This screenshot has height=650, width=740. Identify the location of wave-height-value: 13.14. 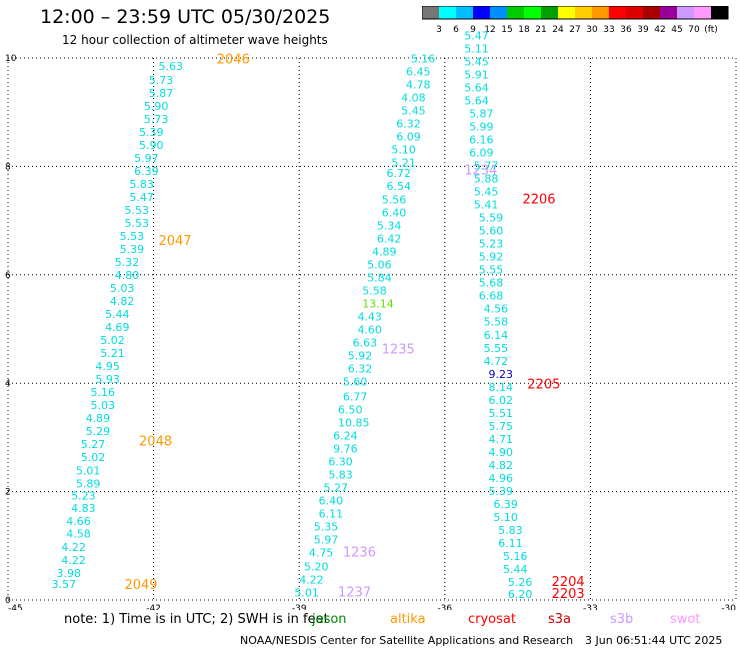
(378, 303).